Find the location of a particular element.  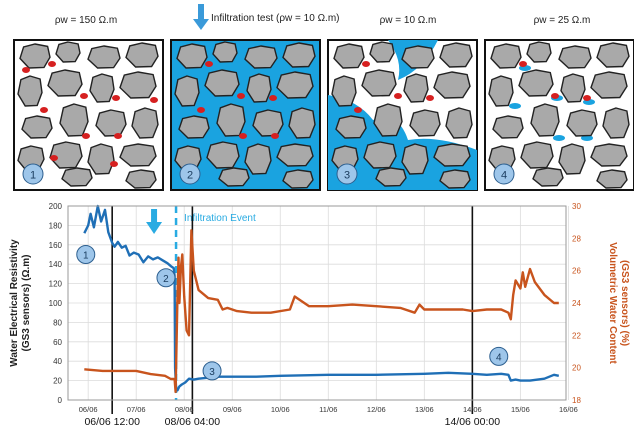

panel-3-residual-water is located at coordinates (394, 87).